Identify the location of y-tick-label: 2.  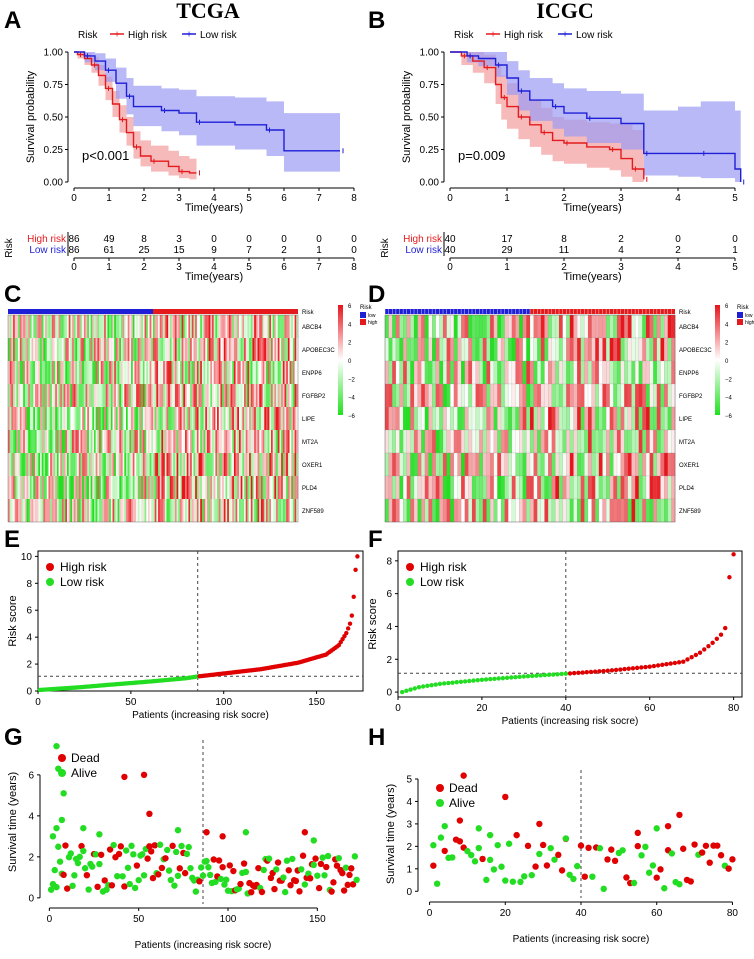
(29, 665).